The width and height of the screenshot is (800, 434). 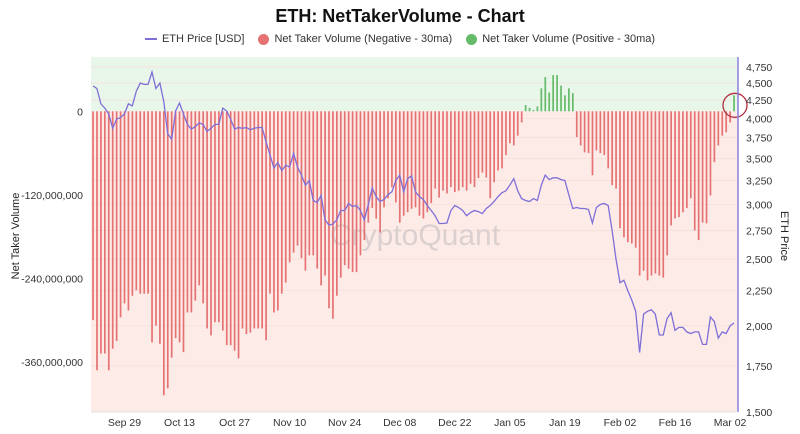 I want to click on right-axis-title: ETH Price, so click(x=784, y=236).